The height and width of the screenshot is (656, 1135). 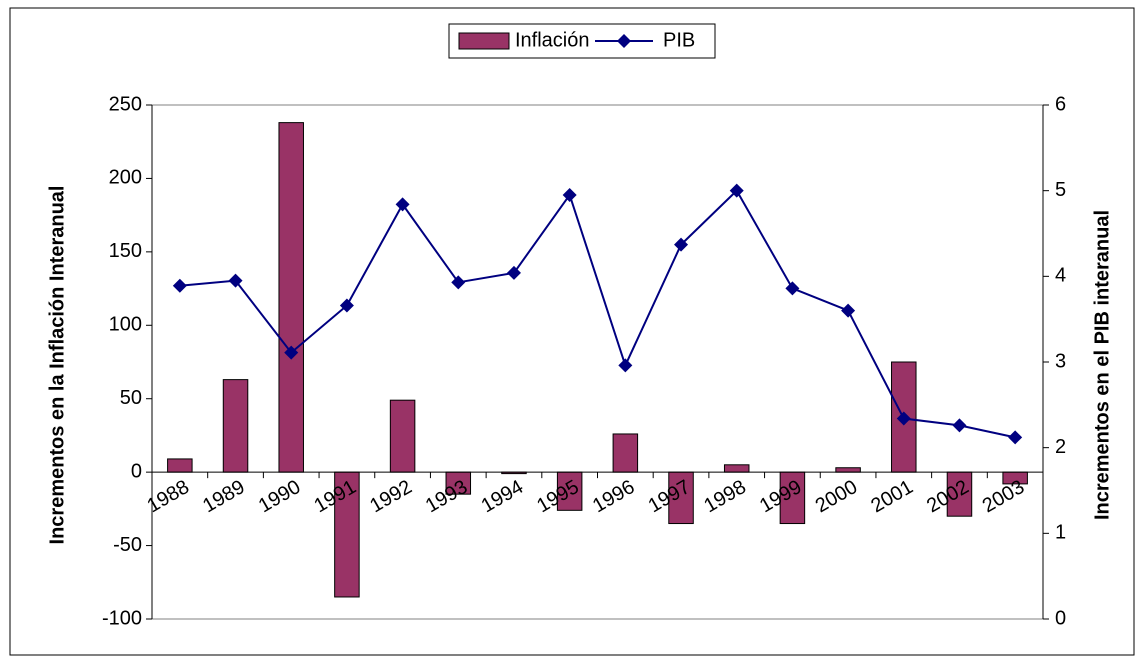 I want to click on y-tick-label: -100, so click(x=122, y=618).